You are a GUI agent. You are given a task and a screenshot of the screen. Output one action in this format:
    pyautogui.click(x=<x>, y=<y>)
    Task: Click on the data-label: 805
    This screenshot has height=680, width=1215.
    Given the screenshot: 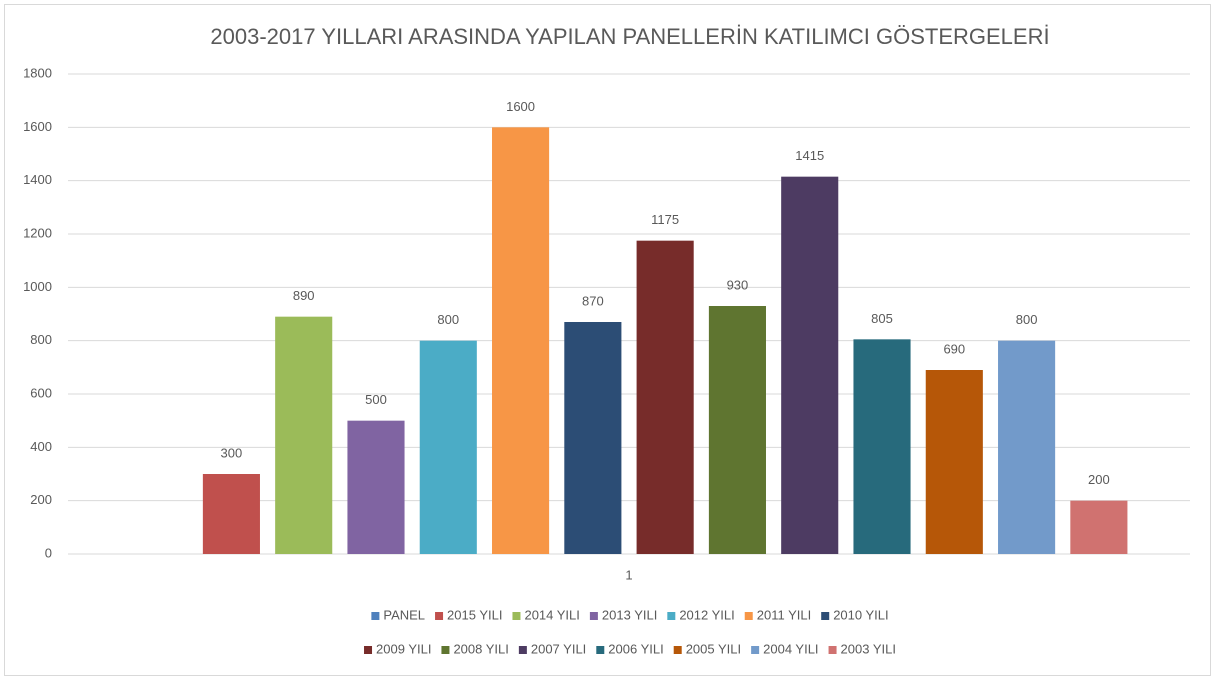 What is the action you would take?
    pyautogui.click(x=882, y=318)
    